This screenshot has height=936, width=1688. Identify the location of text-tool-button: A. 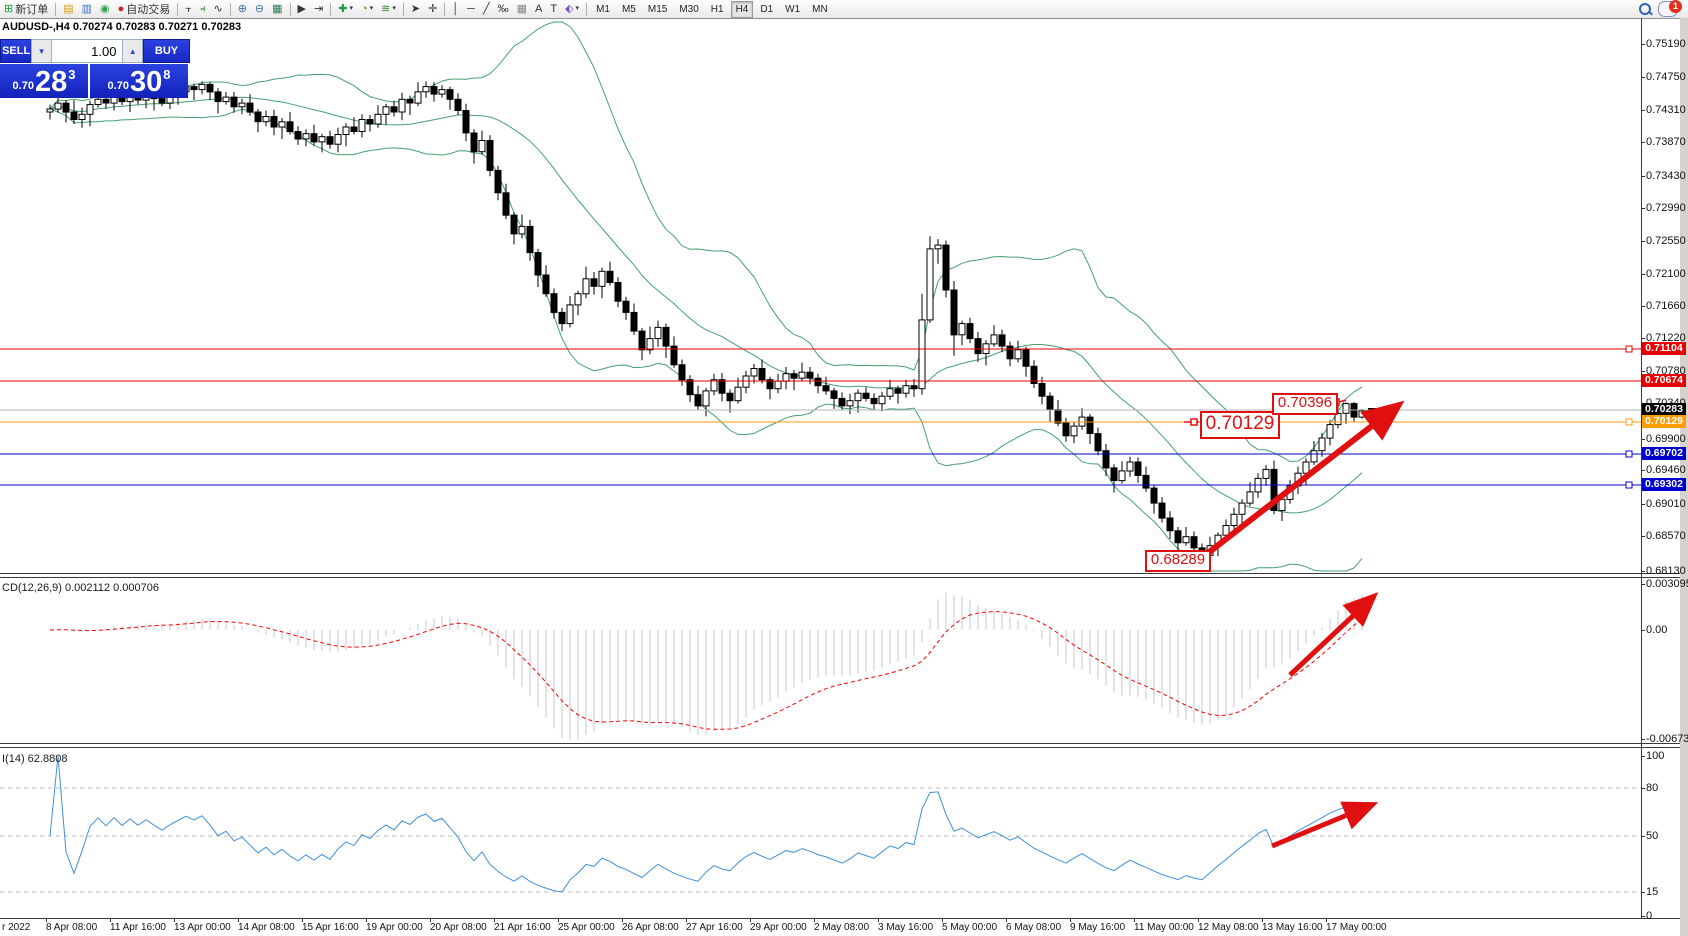
(538, 9).